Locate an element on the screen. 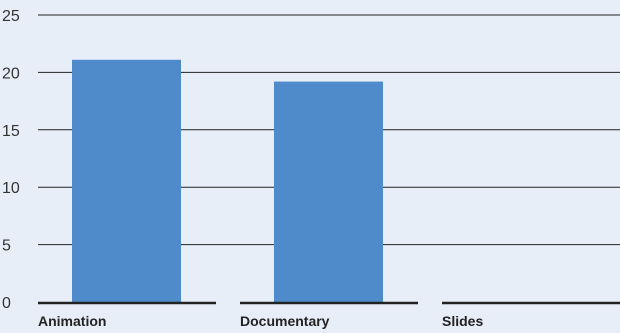 The width and height of the screenshot is (620, 333). y-tick-label-20: 20 is located at coordinates (11, 73).